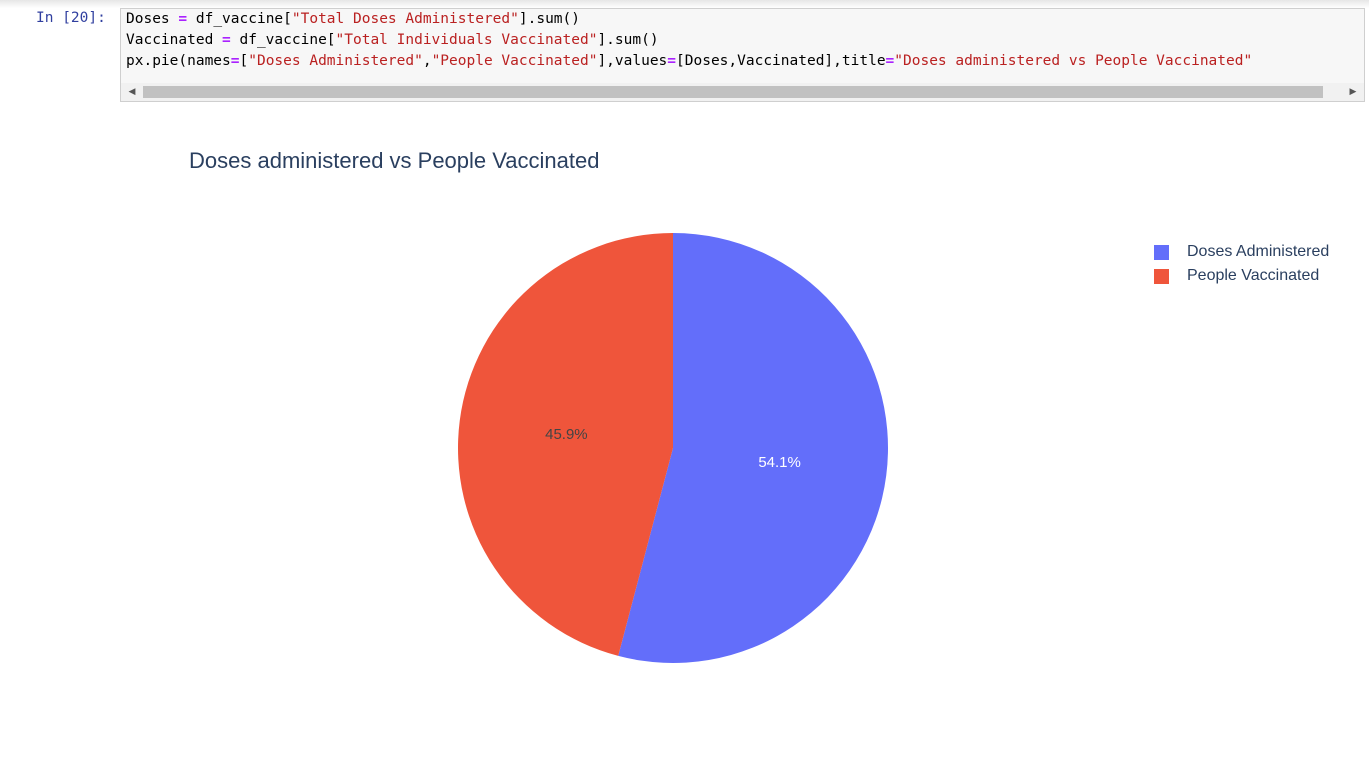  What do you see at coordinates (174, 40) in the screenshot?
I see `code-token: Vaccinated` at bounding box center [174, 40].